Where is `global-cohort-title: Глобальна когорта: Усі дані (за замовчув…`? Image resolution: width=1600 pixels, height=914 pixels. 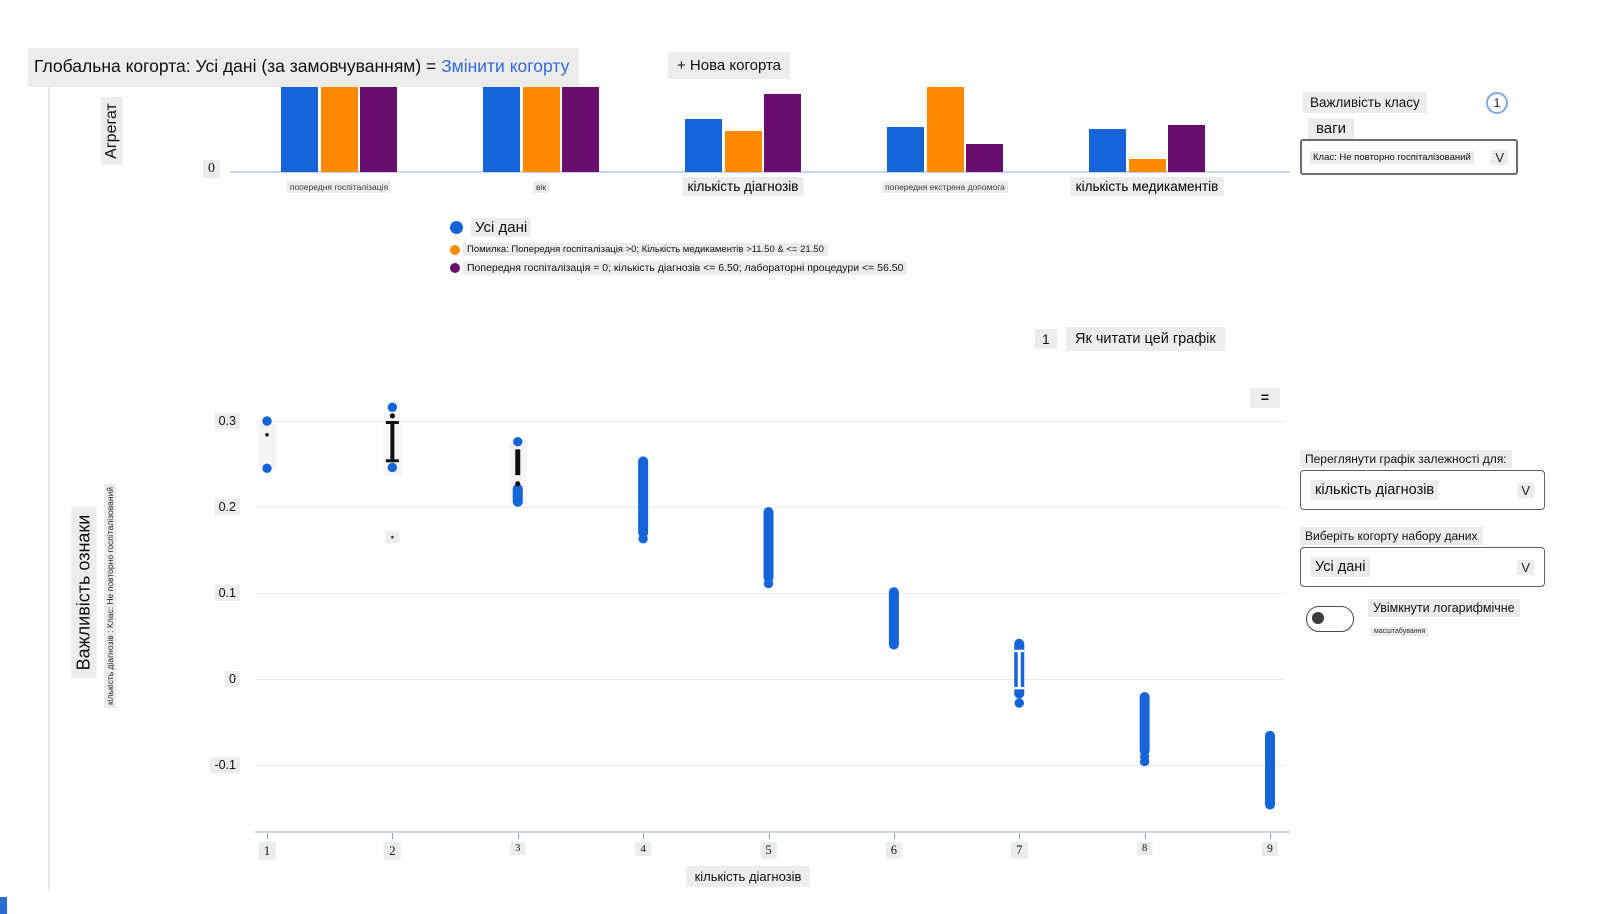 global-cohort-title: Глобальна когорта: Усі дані (за замовчув… is located at coordinates (304, 67).